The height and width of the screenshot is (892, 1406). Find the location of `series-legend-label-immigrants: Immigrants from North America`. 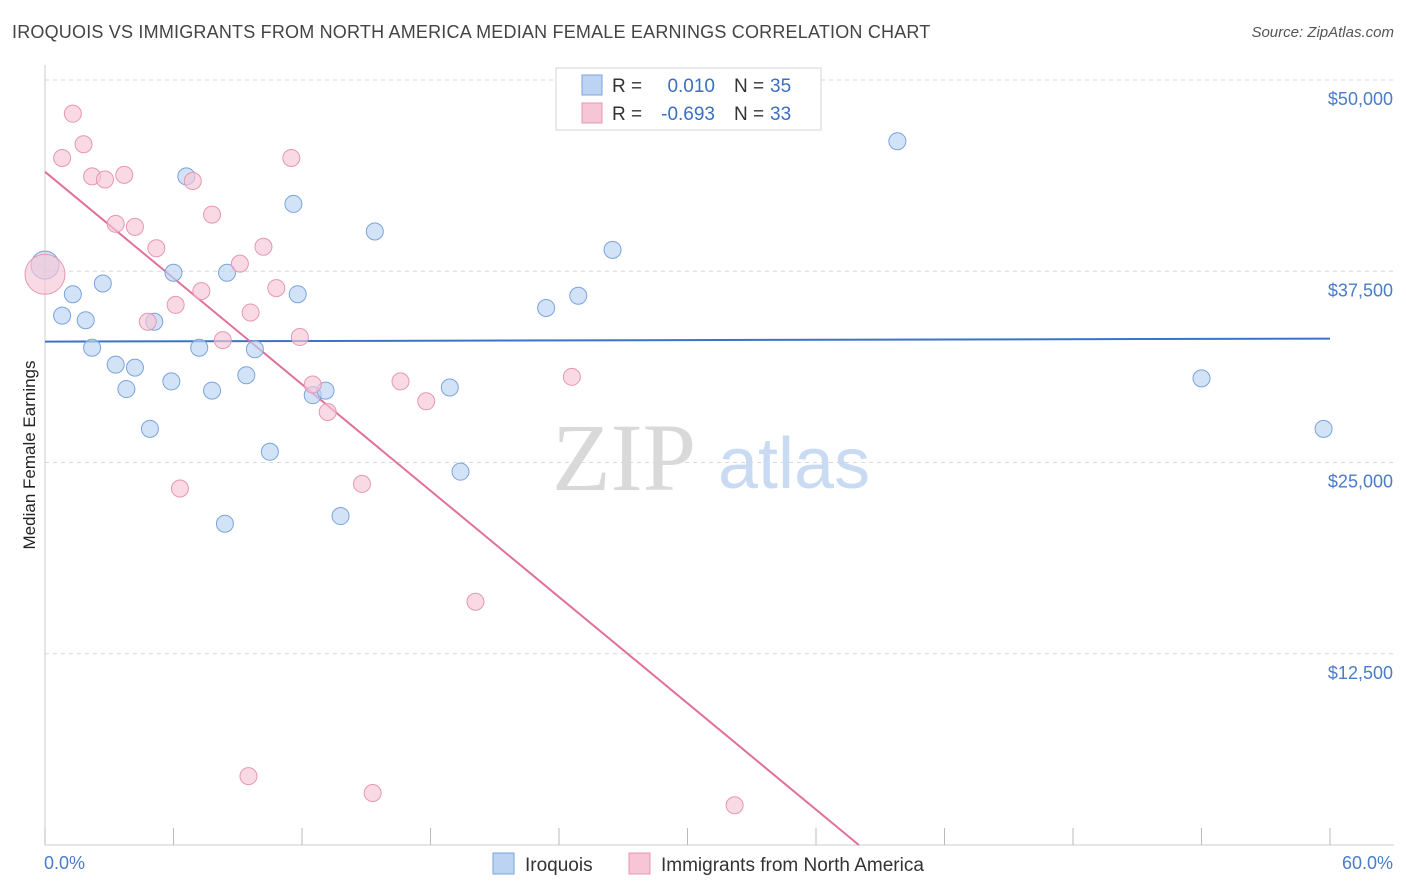

series-legend-label-immigrants: Immigrants from North America is located at coordinates (792, 865).